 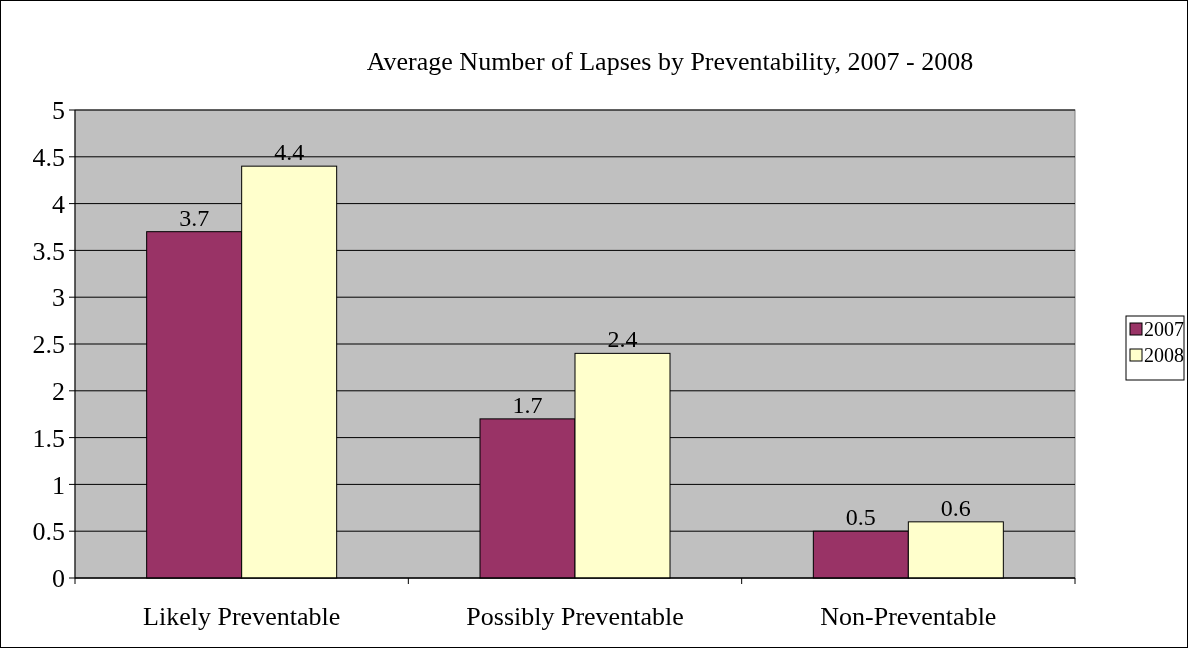 I want to click on legend-label: 2008, so click(x=1164, y=355).